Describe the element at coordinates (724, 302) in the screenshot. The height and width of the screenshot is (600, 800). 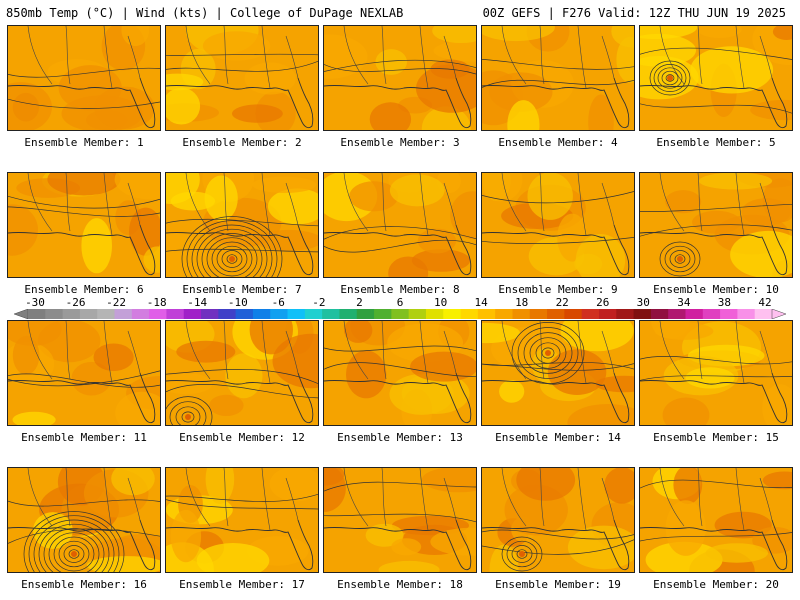
I see `colorbar-tick-label: 38` at that location.